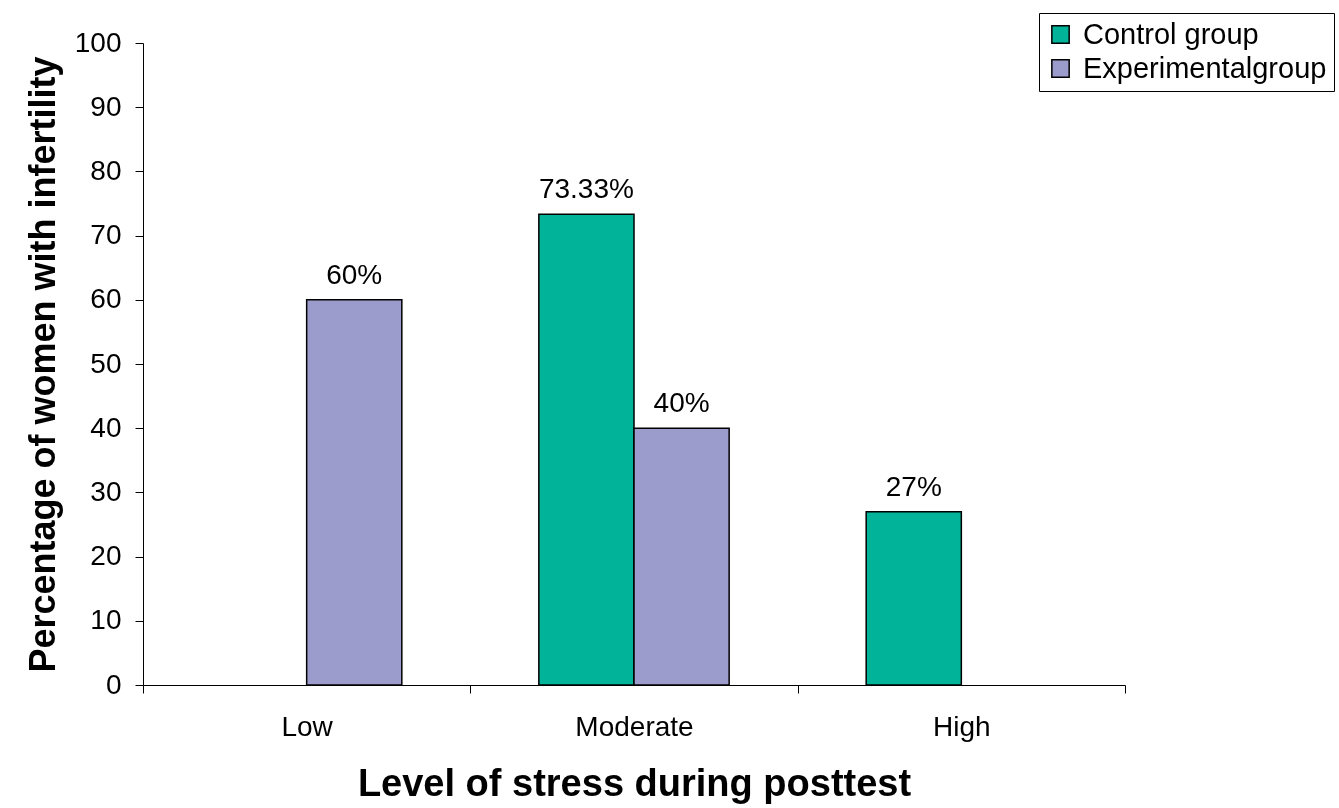  I want to click on legend-label: Control group, so click(1171, 33).